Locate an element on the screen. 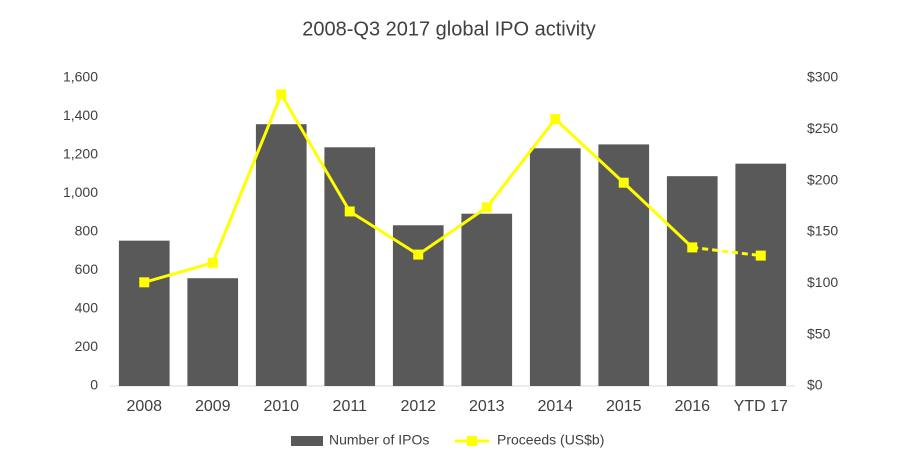 This screenshot has width=899, height=471. y2-tick-label: $200 is located at coordinates (822, 179).